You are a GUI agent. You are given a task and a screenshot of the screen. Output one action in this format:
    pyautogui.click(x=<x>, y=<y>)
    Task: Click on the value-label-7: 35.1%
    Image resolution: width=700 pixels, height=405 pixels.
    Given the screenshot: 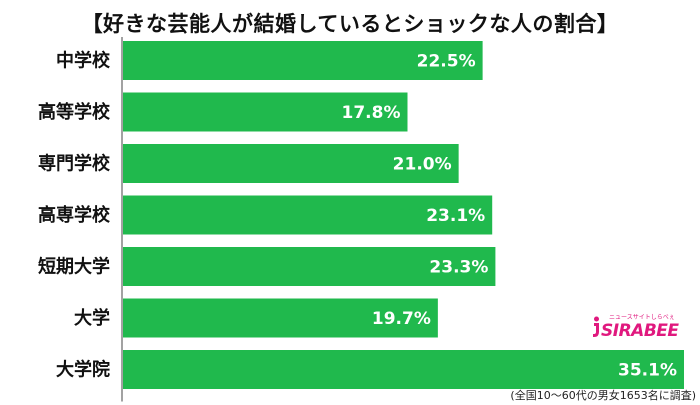 What is the action you would take?
    pyautogui.click(x=647, y=371)
    